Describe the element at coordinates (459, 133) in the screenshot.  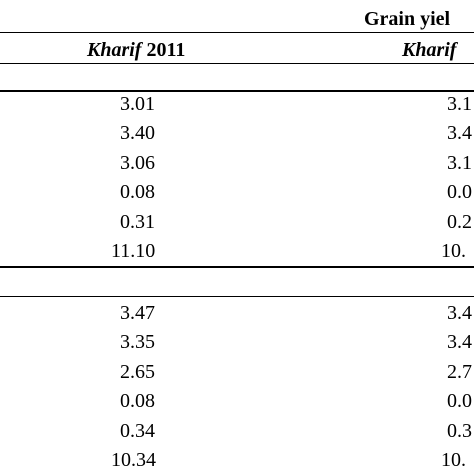
I see `s1-row2-col2: 3.4` at that location.